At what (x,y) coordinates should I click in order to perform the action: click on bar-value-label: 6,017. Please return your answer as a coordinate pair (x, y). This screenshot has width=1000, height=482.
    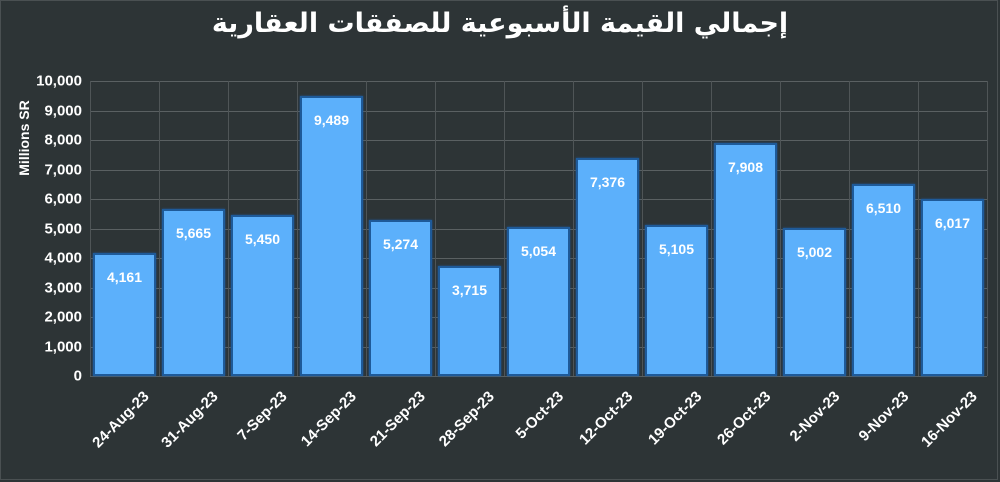
    Looking at the image, I should click on (952, 222).